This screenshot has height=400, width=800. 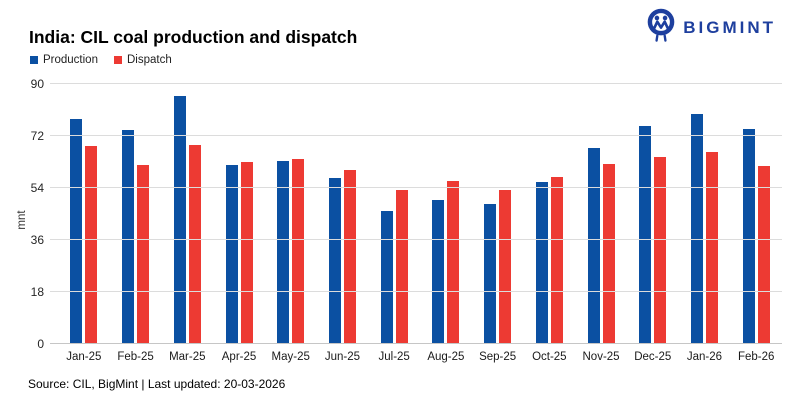 I want to click on x-axis-label: Feb-26, so click(x=756, y=357).